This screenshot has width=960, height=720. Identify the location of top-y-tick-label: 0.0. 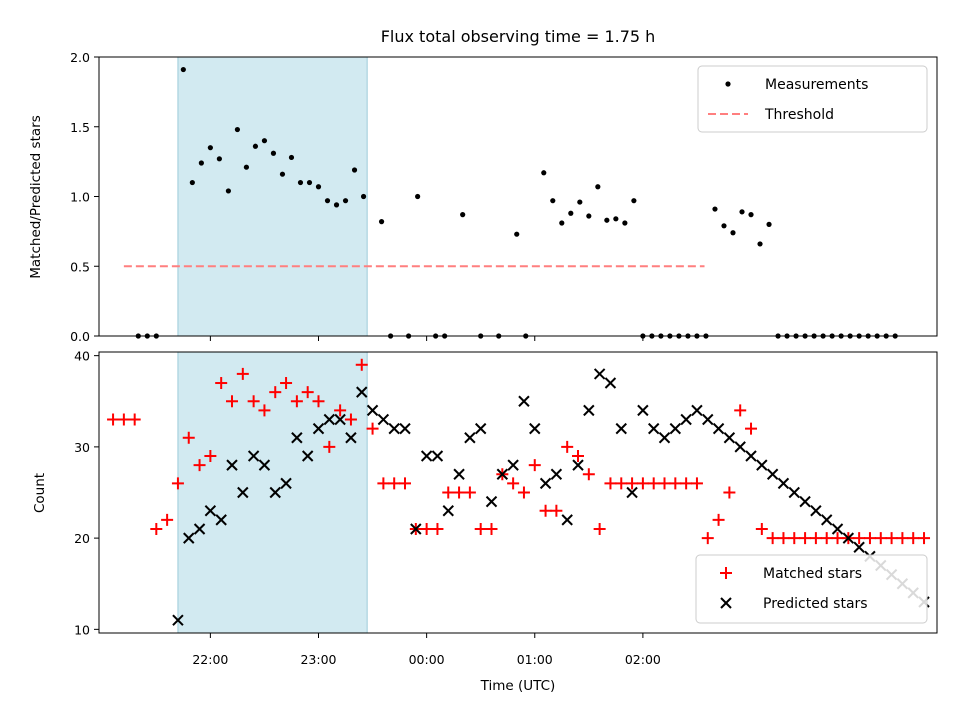
(80, 336).